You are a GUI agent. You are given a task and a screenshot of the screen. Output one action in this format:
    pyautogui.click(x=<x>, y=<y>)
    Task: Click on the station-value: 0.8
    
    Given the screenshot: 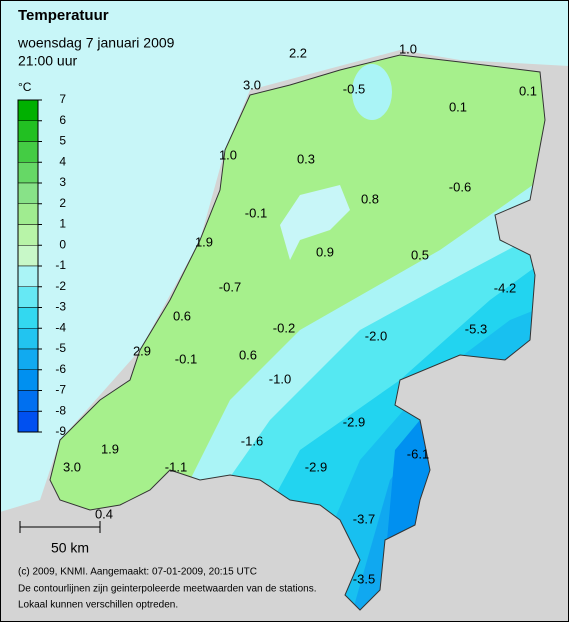 What is the action you would take?
    pyautogui.click(x=370, y=198)
    